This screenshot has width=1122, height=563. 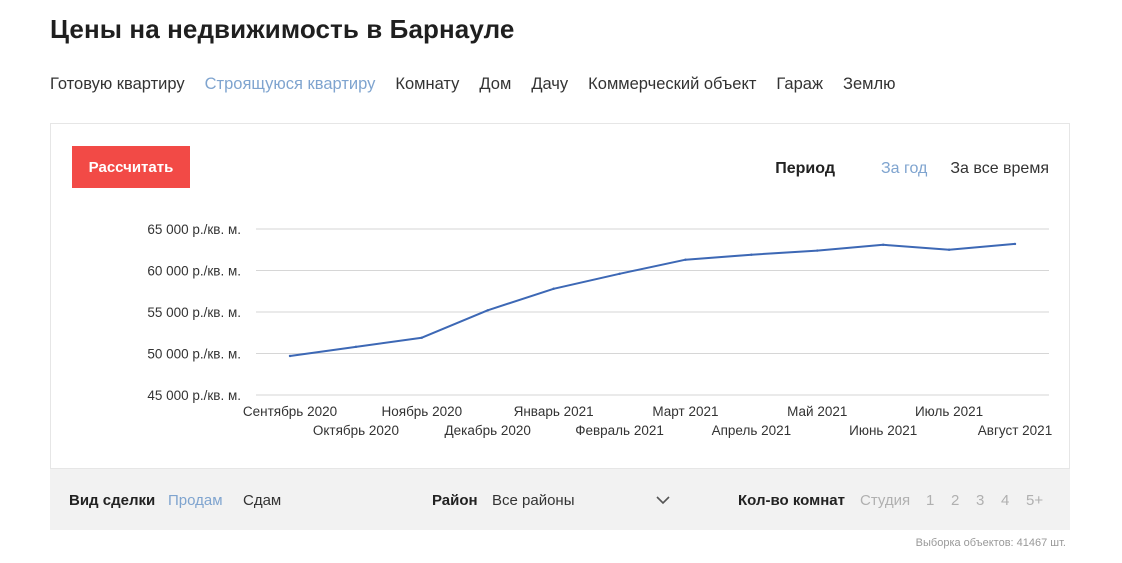 I want to click on x-tick-label: Апрель 2021, so click(x=752, y=430).